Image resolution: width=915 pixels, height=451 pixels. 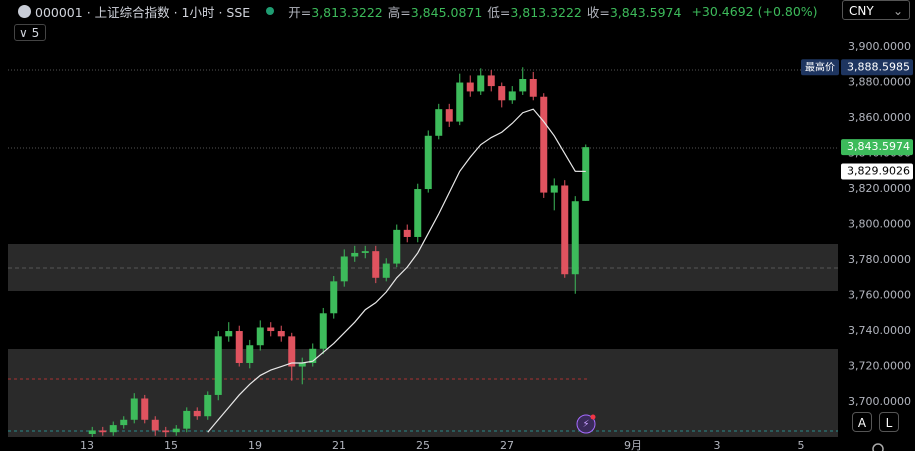 I want to click on ohlc-label: 收=, so click(x=598, y=12).